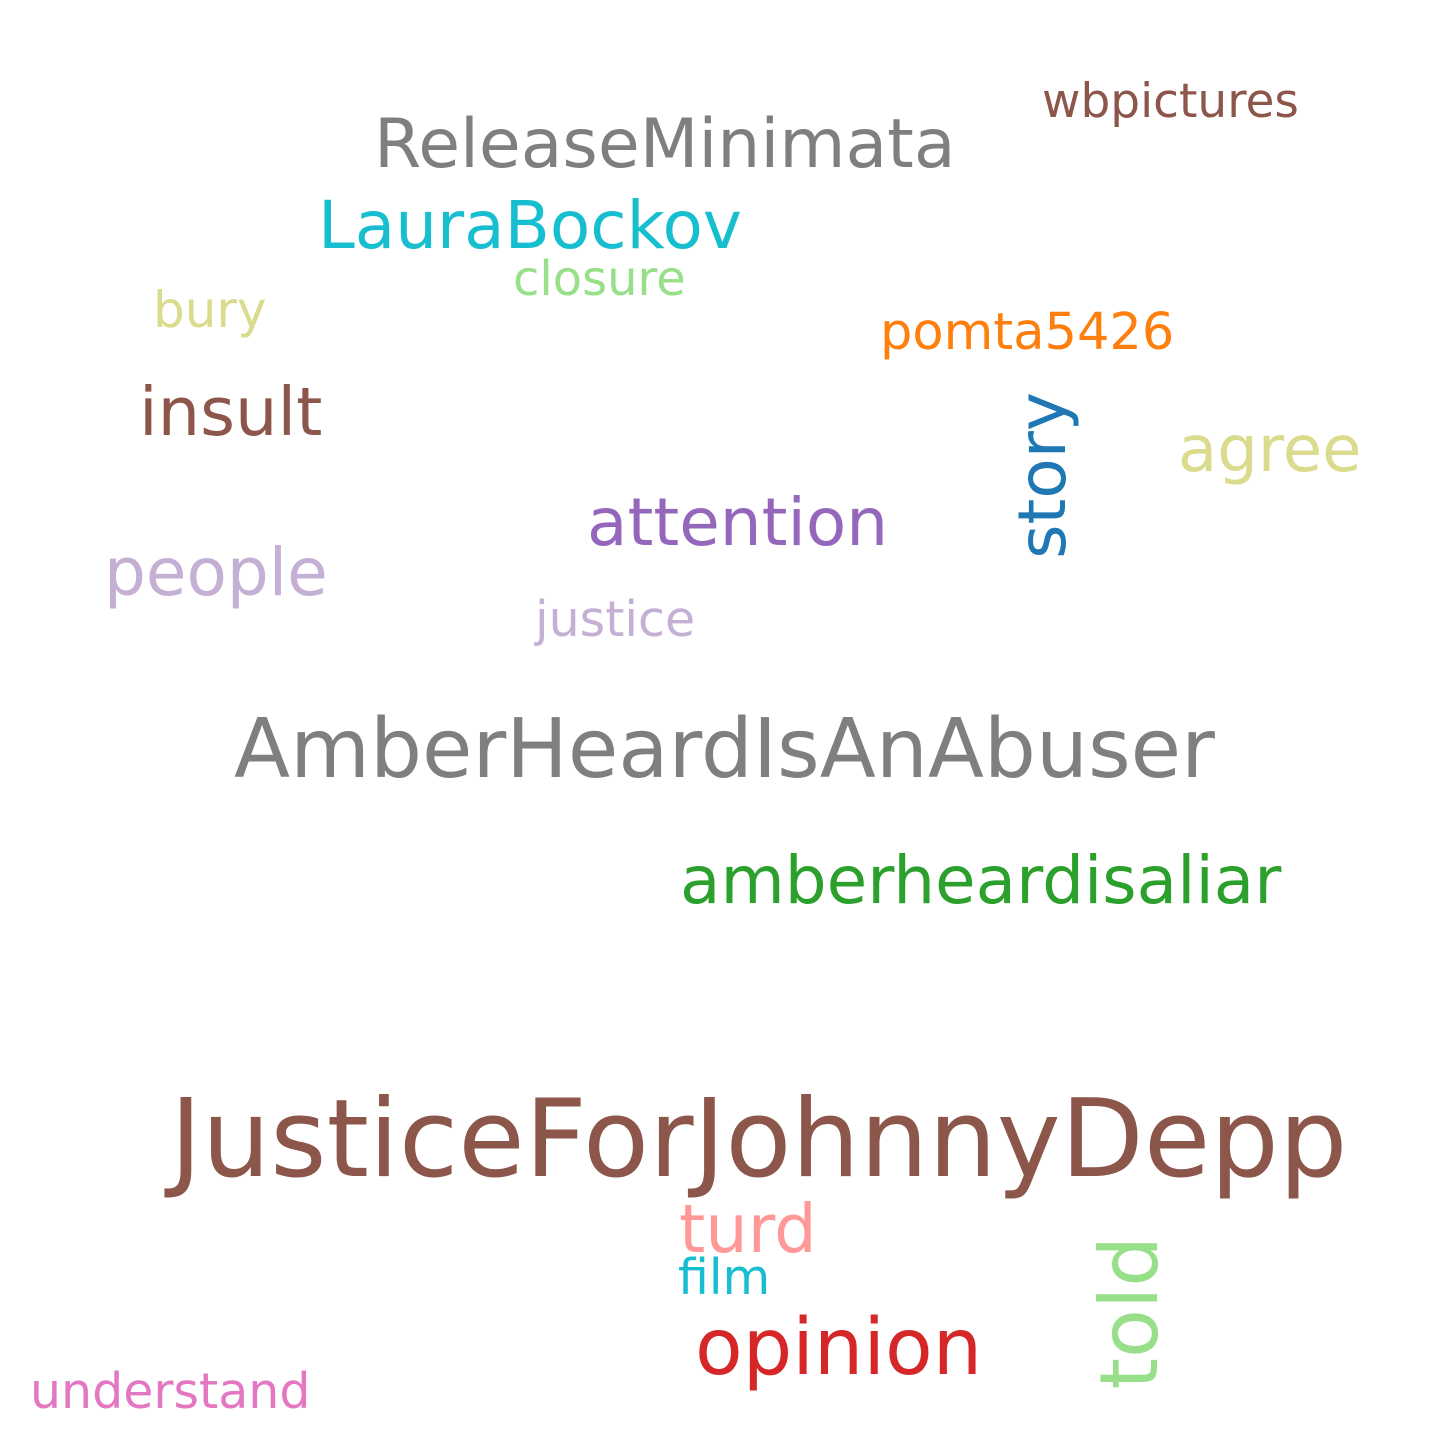 The image size is (1440, 1440). Describe the element at coordinates (216, 572) in the screenshot. I see `word-people: people` at that location.